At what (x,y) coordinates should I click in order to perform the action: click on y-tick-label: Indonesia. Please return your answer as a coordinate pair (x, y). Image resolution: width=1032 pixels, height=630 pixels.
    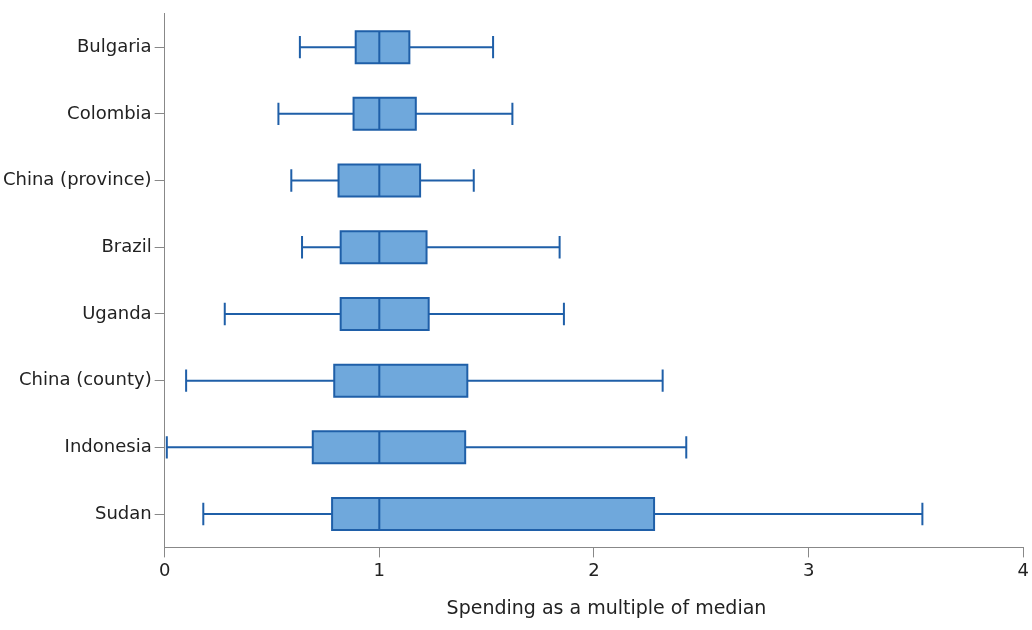
    Looking at the image, I should click on (108, 446).